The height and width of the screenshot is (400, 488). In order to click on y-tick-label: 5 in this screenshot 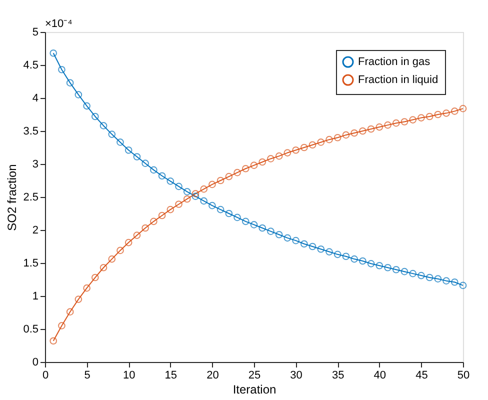, I will do `click(35, 32)`.